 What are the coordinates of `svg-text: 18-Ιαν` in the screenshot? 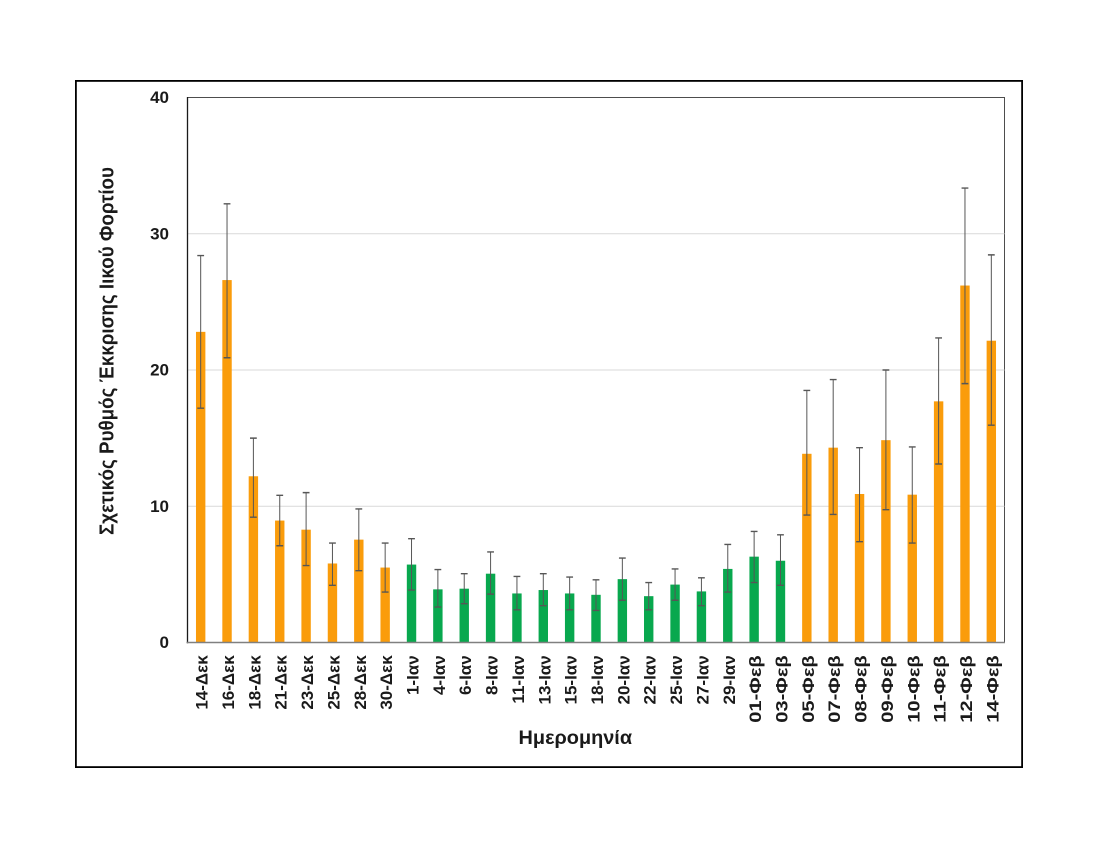 It's located at (597, 679).